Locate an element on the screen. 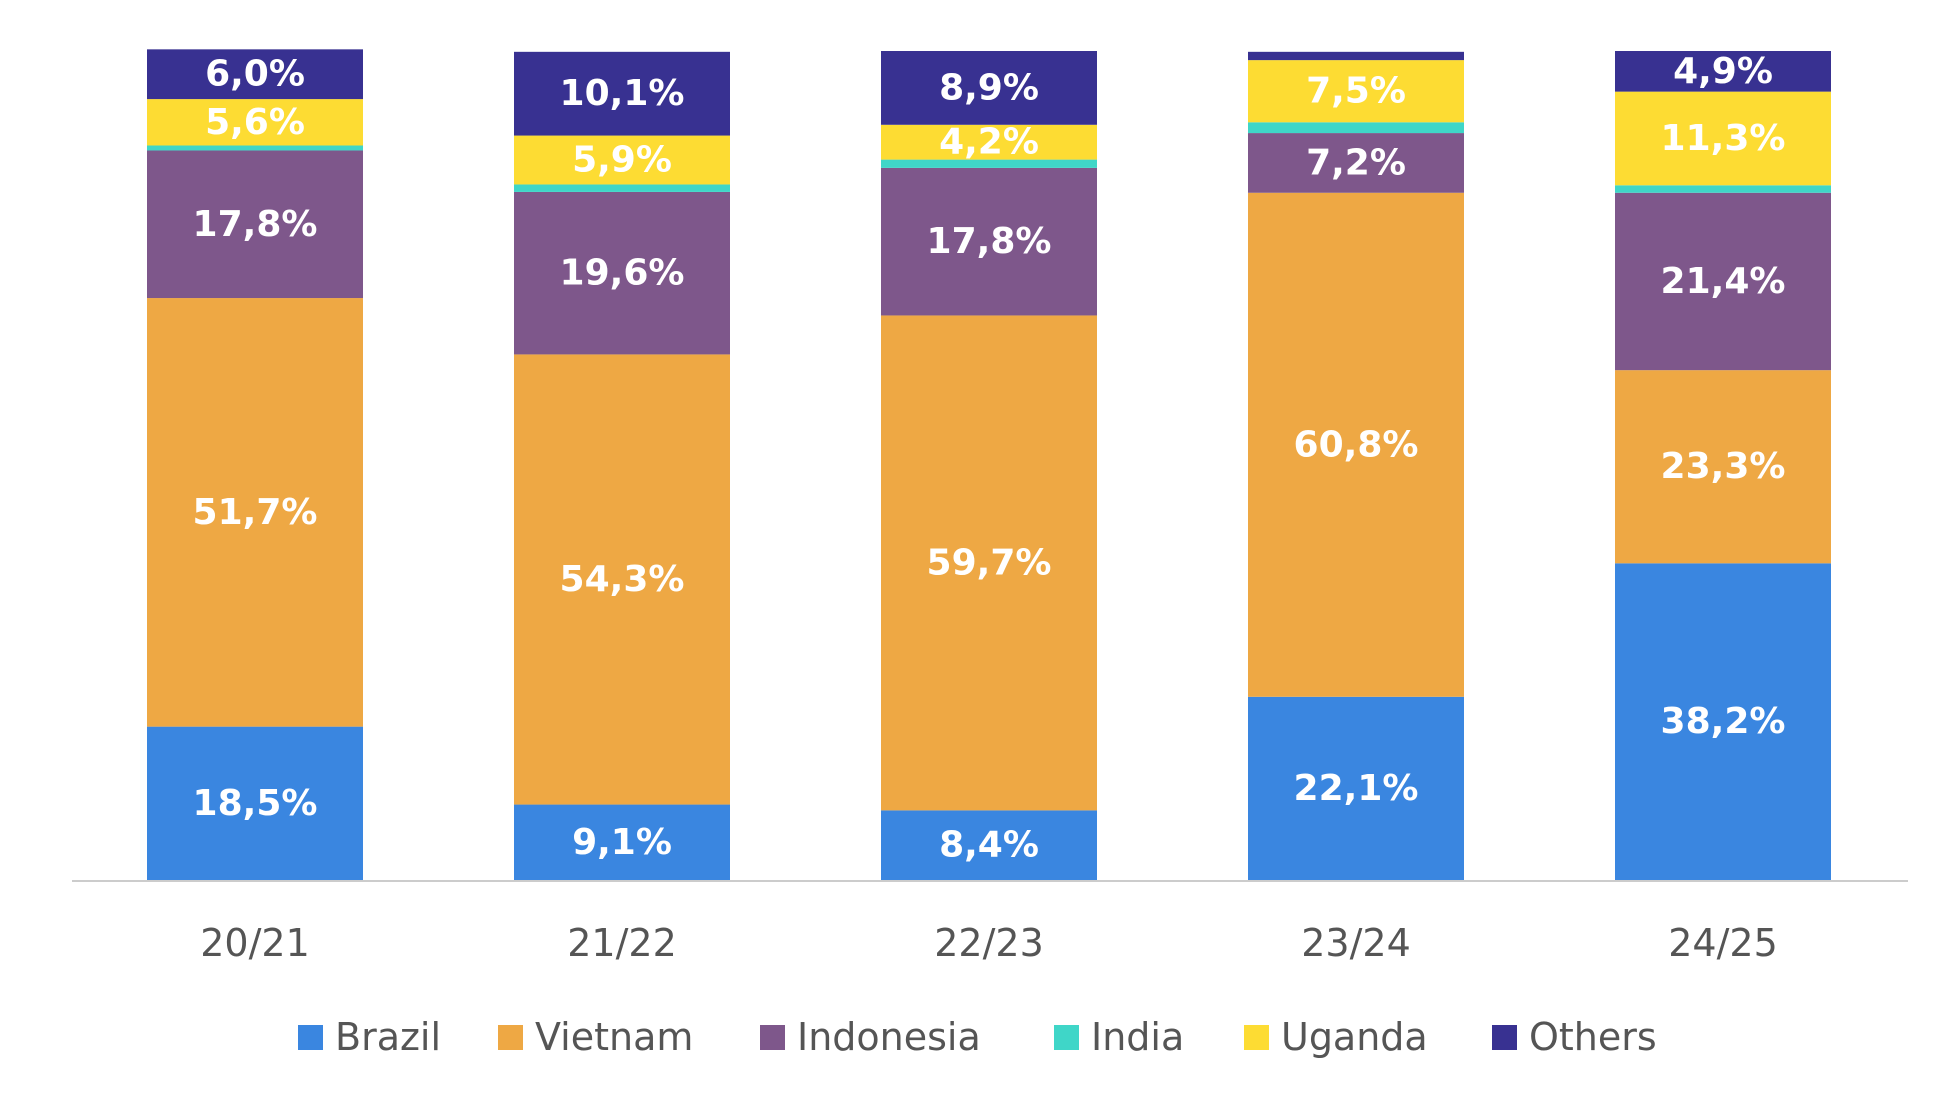  data-label-uganda-23-24: 7,5% is located at coordinates (1356, 91).